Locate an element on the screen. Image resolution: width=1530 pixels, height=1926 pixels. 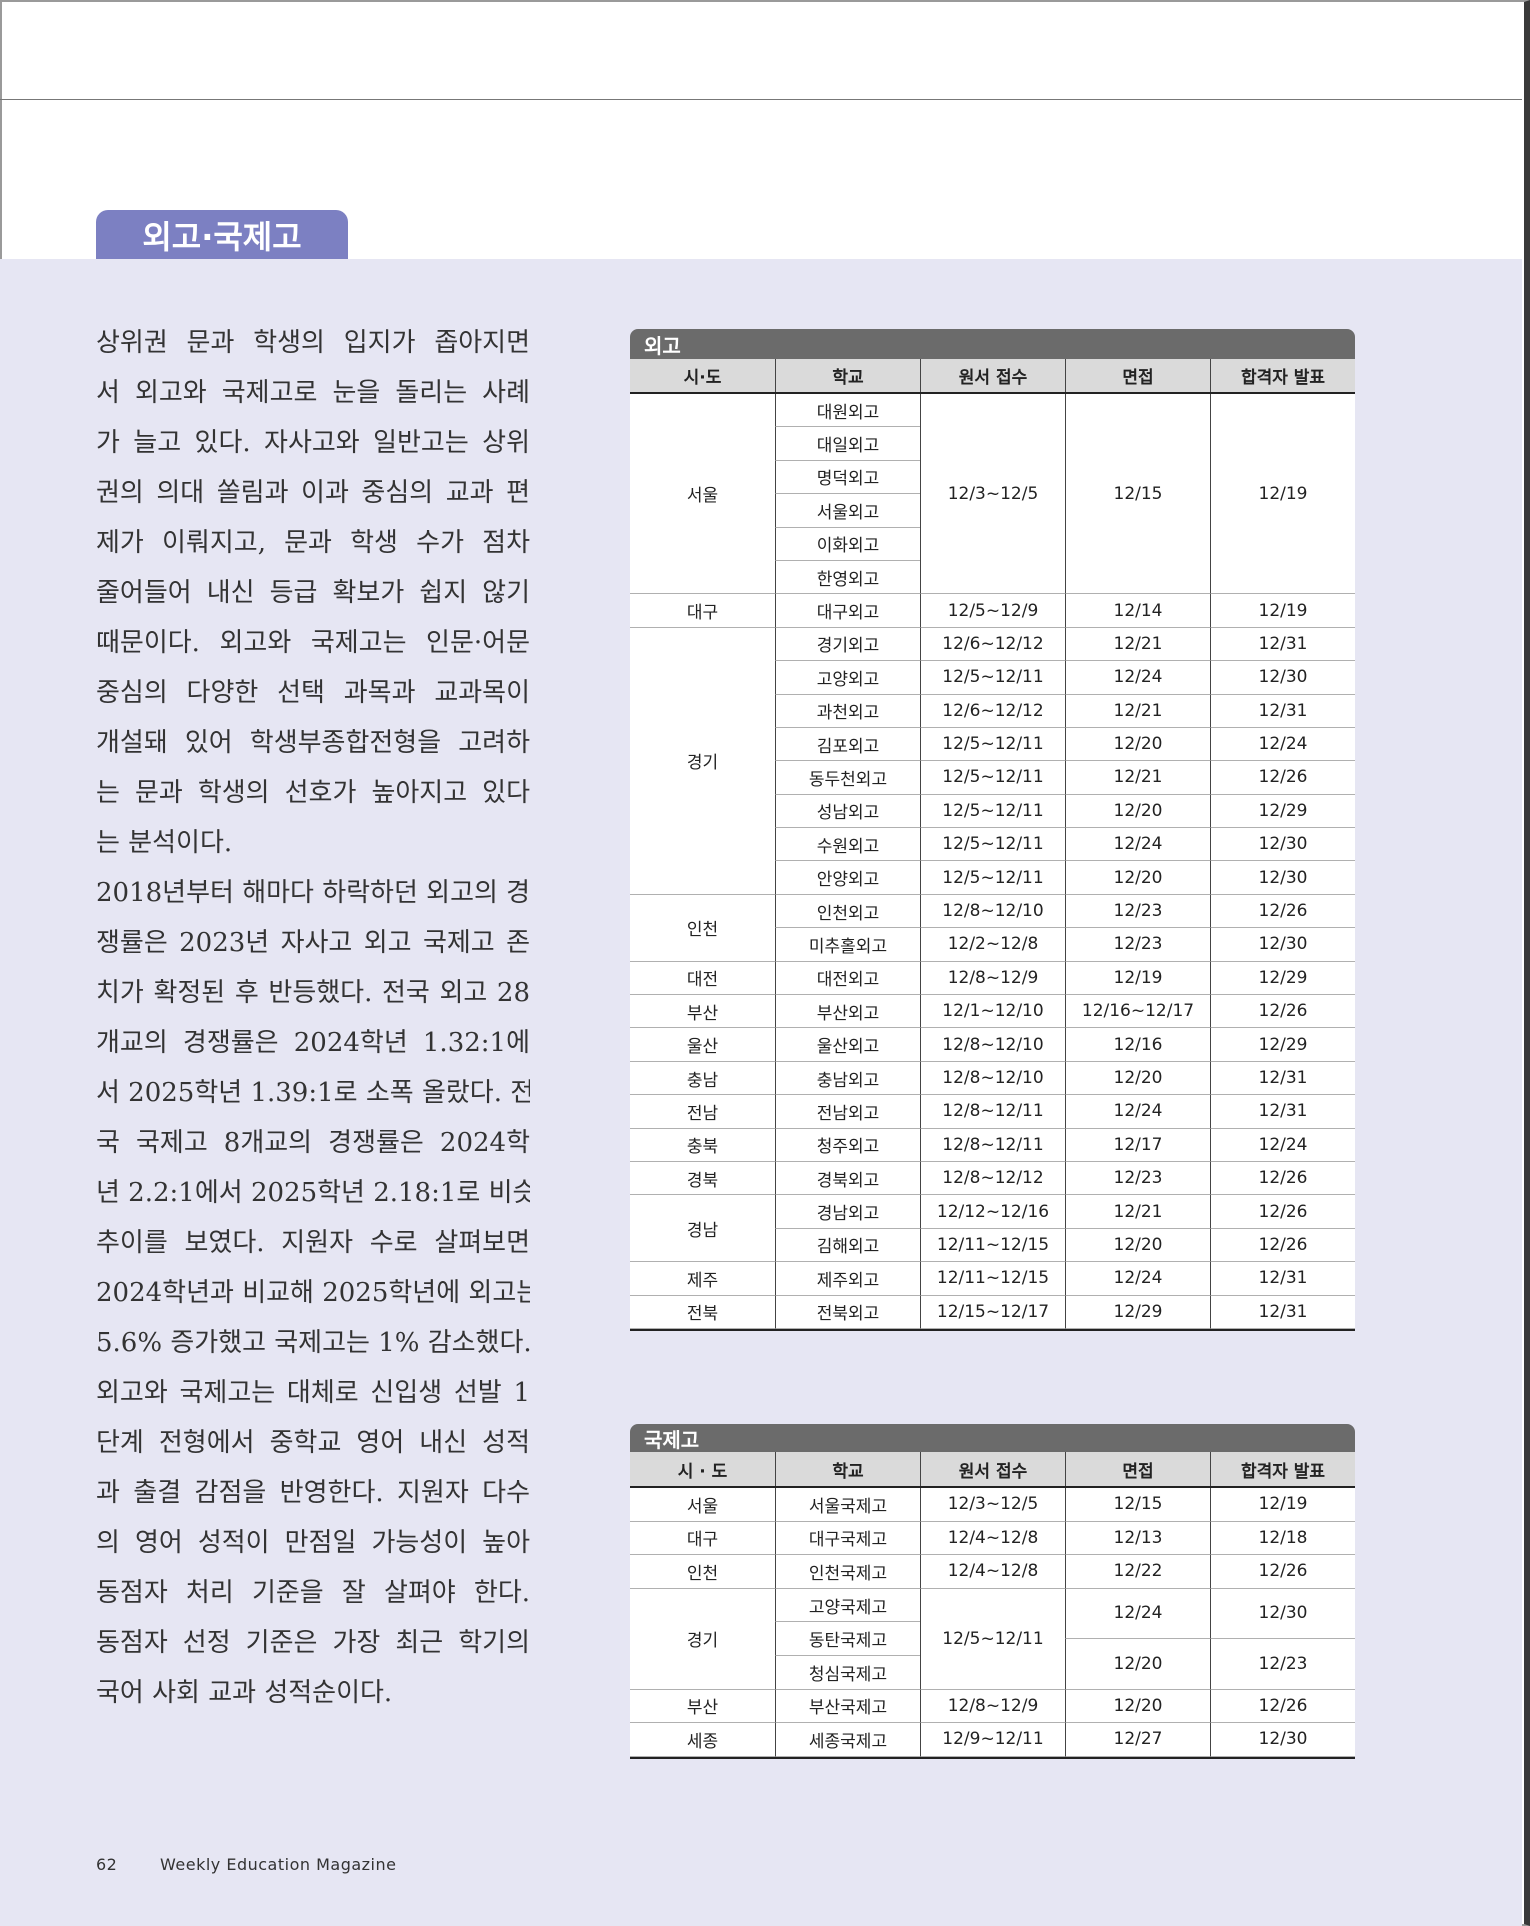
table-cell: 12/9~12/11 is located at coordinates (992, 1740).